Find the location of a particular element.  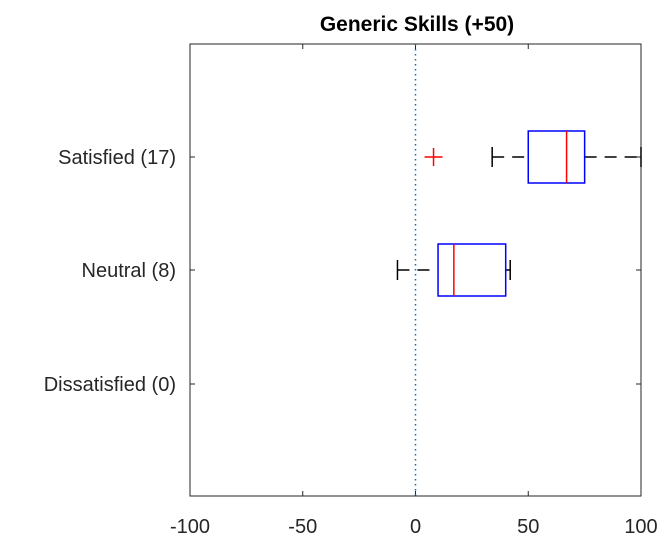

y-category-label: Satisfied (17) is located at coordinates (117, 158).